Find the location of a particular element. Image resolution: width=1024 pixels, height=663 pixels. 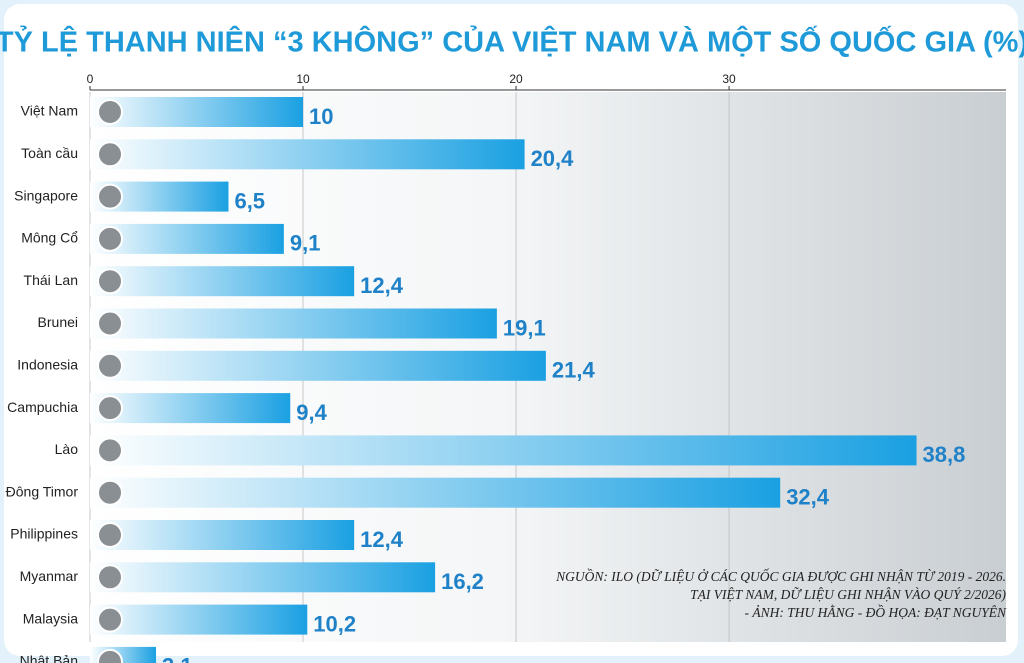

value-label: 9,1 is located at coordinates (305, 243).